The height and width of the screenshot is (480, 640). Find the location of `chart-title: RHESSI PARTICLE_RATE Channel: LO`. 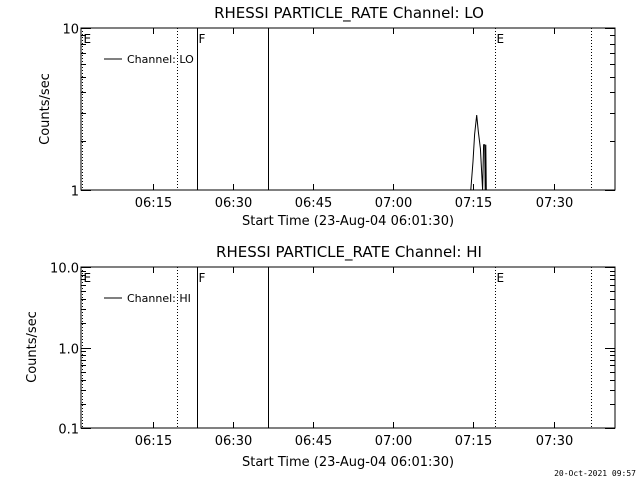

chart-title: RHESSI PARTICLE_RATE Channel: LO is located at coordinates (349, 13).